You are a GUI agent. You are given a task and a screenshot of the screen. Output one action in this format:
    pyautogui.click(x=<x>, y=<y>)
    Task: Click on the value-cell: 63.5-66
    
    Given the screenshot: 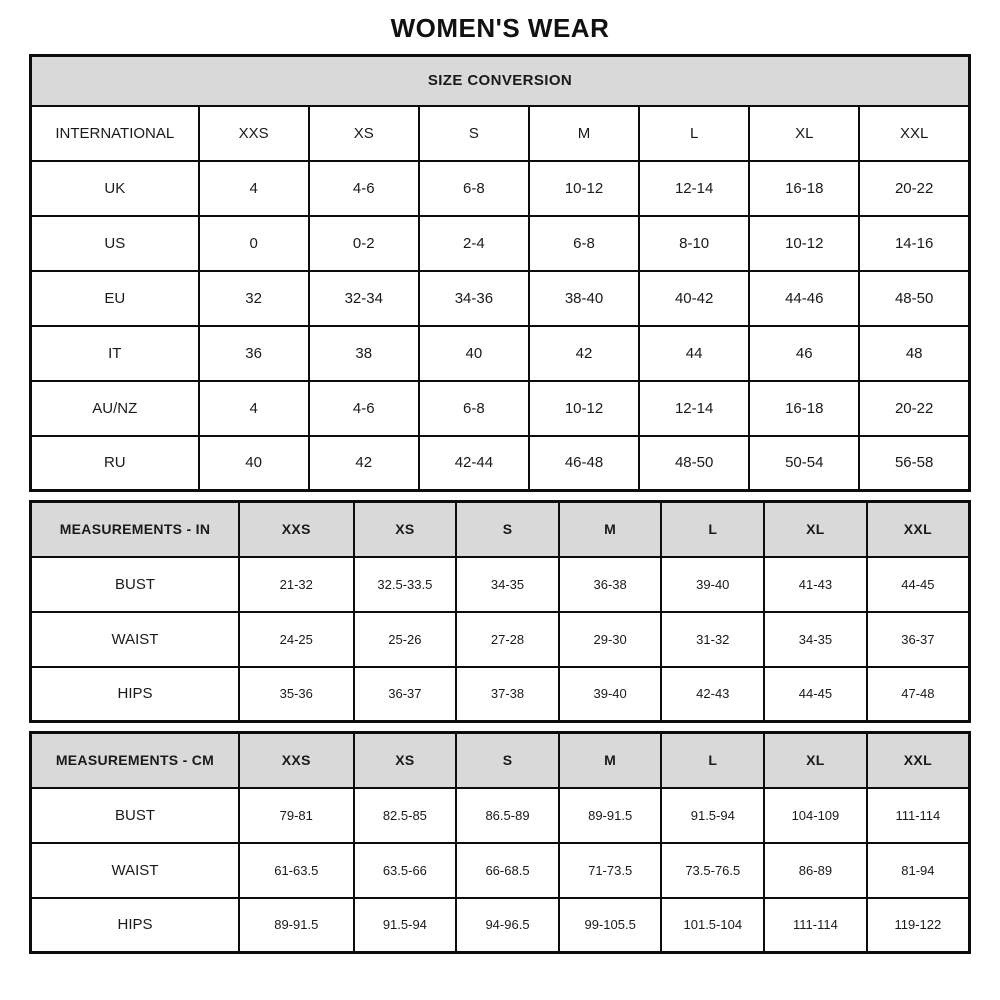 What is the action you would take?
    pyautogui.click(x=405, y=870)
    